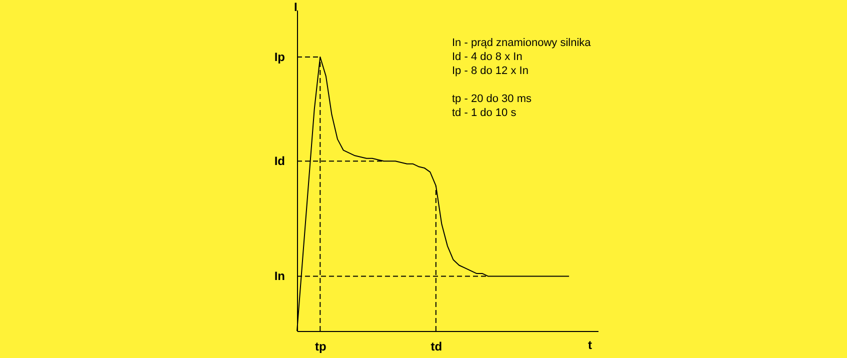 This screenshot has height=358, width=847. I want to click on y-axis-title: I, so click(296, 7).